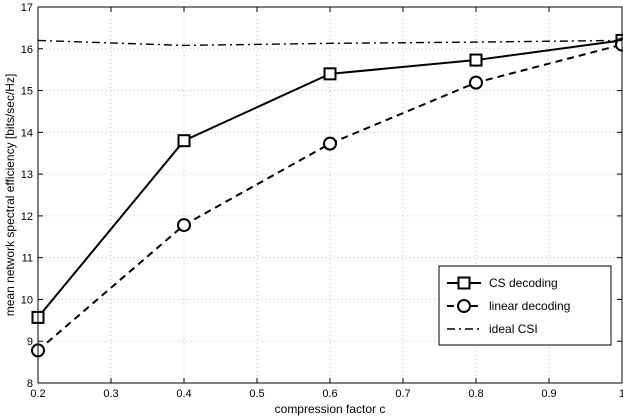 The height and width of the screenshot is (417, 623). I want to click on x-tick-label: 0.7, so click(402, 394).